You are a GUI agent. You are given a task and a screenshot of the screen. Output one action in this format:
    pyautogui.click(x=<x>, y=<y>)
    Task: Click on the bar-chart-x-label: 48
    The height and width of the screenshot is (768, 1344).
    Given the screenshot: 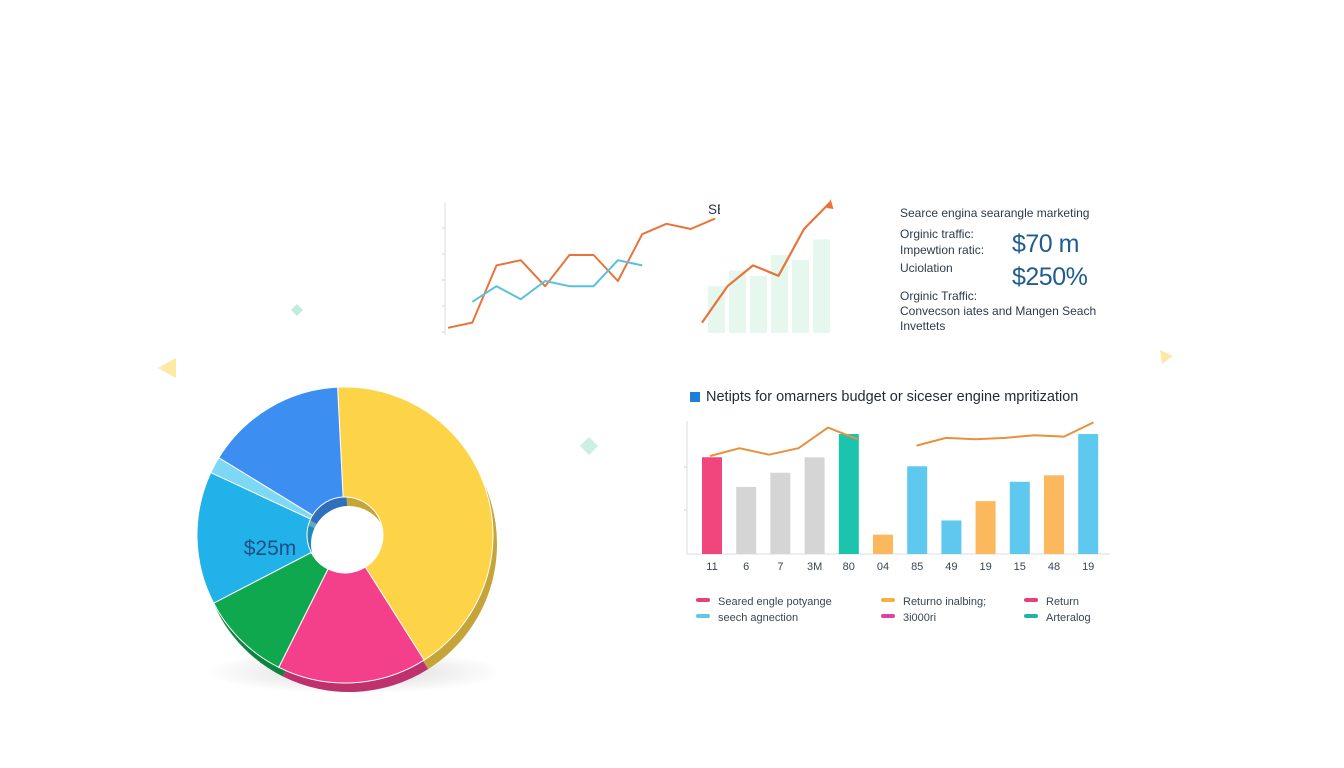 What is the action you would take?
    pyautogui.click(x=1054, y=567)
    